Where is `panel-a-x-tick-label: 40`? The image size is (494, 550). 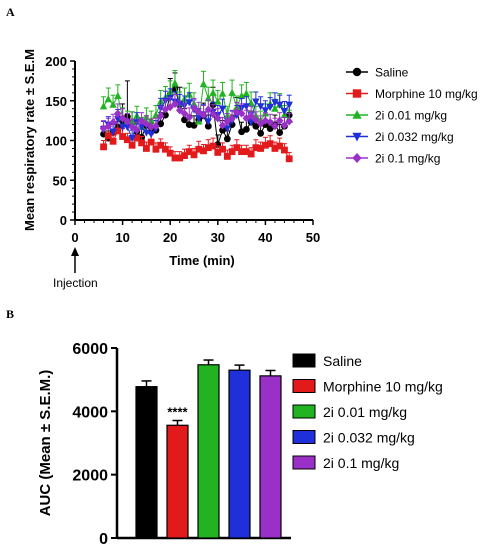
panel-a-x-tick-label: 40 is located at coordinates (265, 237).